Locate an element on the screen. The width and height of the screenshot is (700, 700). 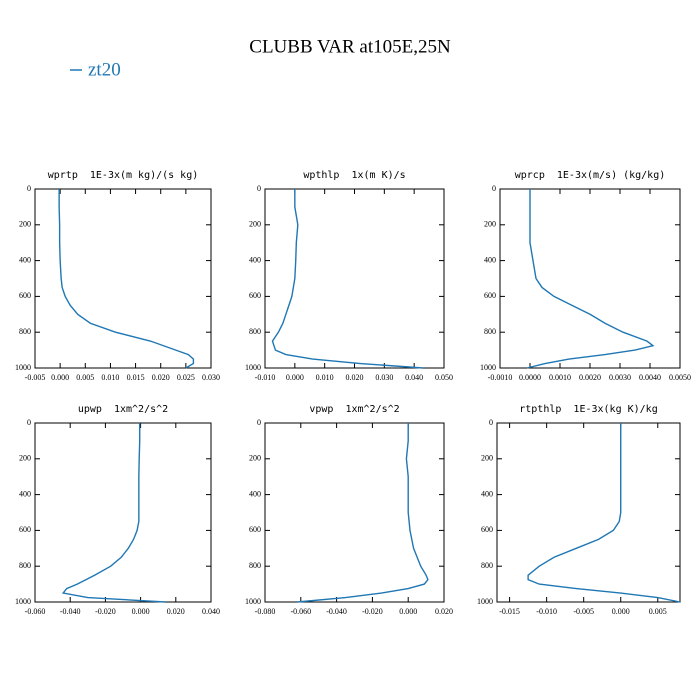
panel-title: wprtp 1E-3x(m kg)/(s kg) is located at coordinates (123, 175).